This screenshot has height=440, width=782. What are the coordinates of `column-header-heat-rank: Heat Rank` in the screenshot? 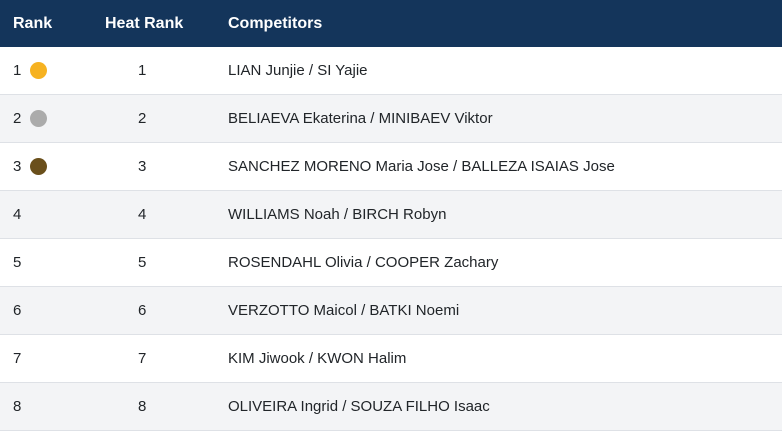 It's located at (144, 23).